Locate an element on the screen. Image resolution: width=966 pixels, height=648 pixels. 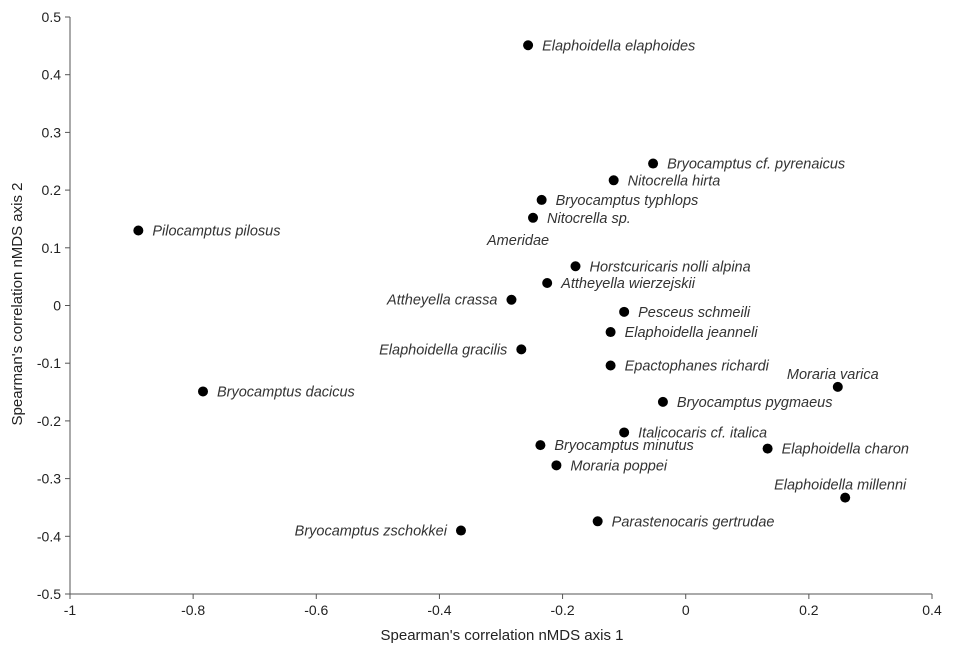
y-axis-ticks: -0.5 -0.4 -0.3 -0.2 -0.1 0 0.1 0.2 0.3 0.4 0.5 is located at coordinates (53, 305).